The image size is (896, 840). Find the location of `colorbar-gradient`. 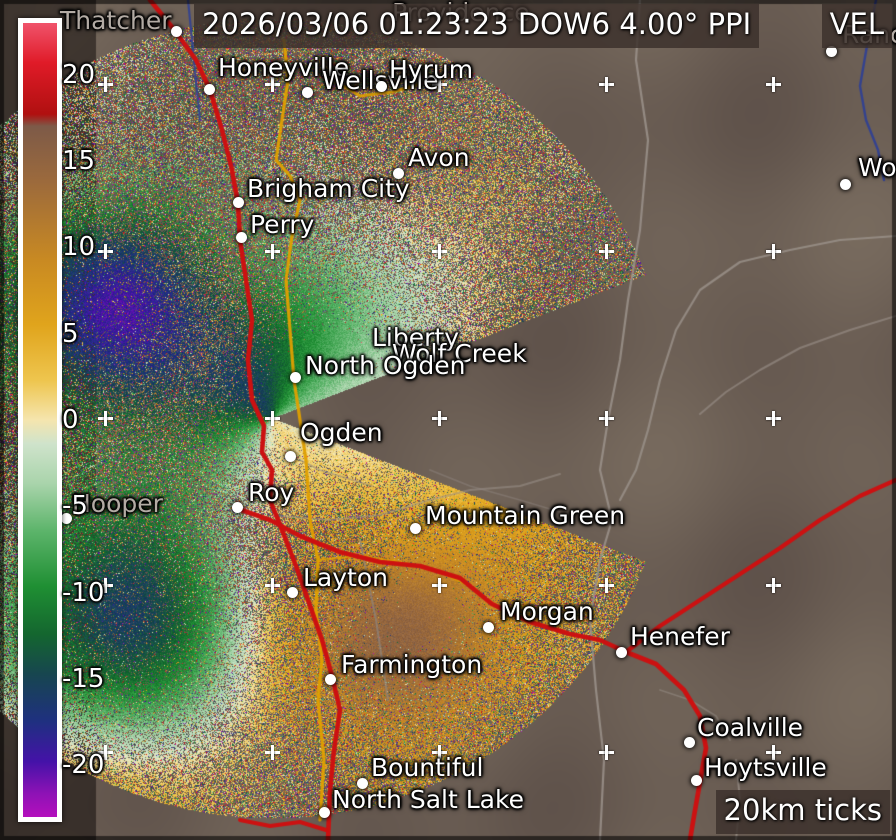

colorbar-gradient is located at coordinates (40, 420).